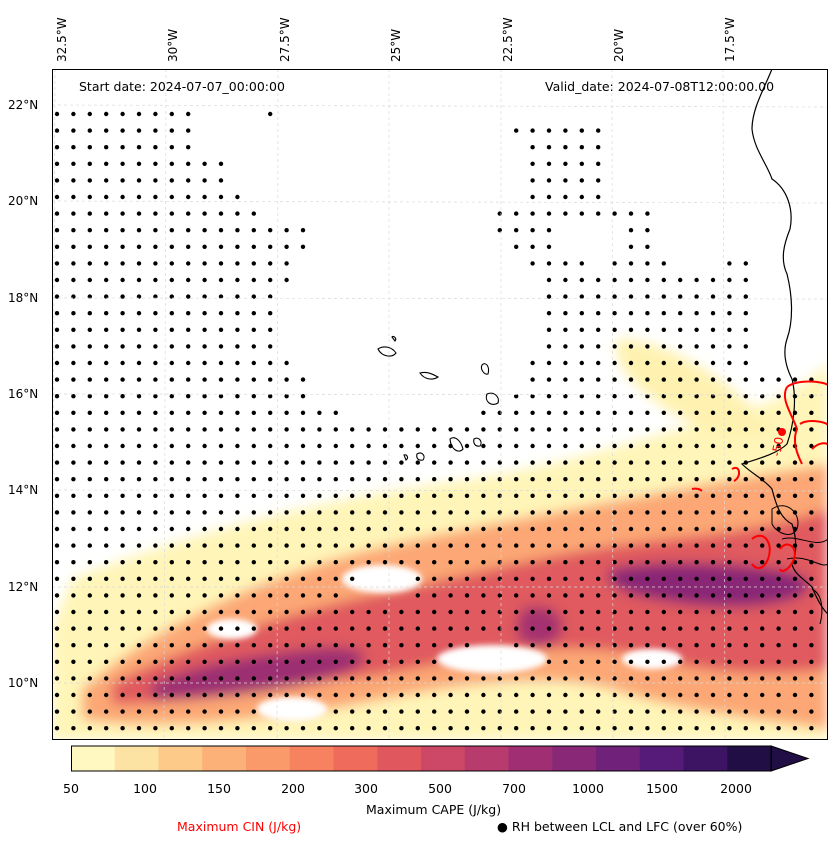 Image resolution: width=837 pixels, height=845 pixels. I want to click on colorbar-tick: 1000, so click(588, 788).